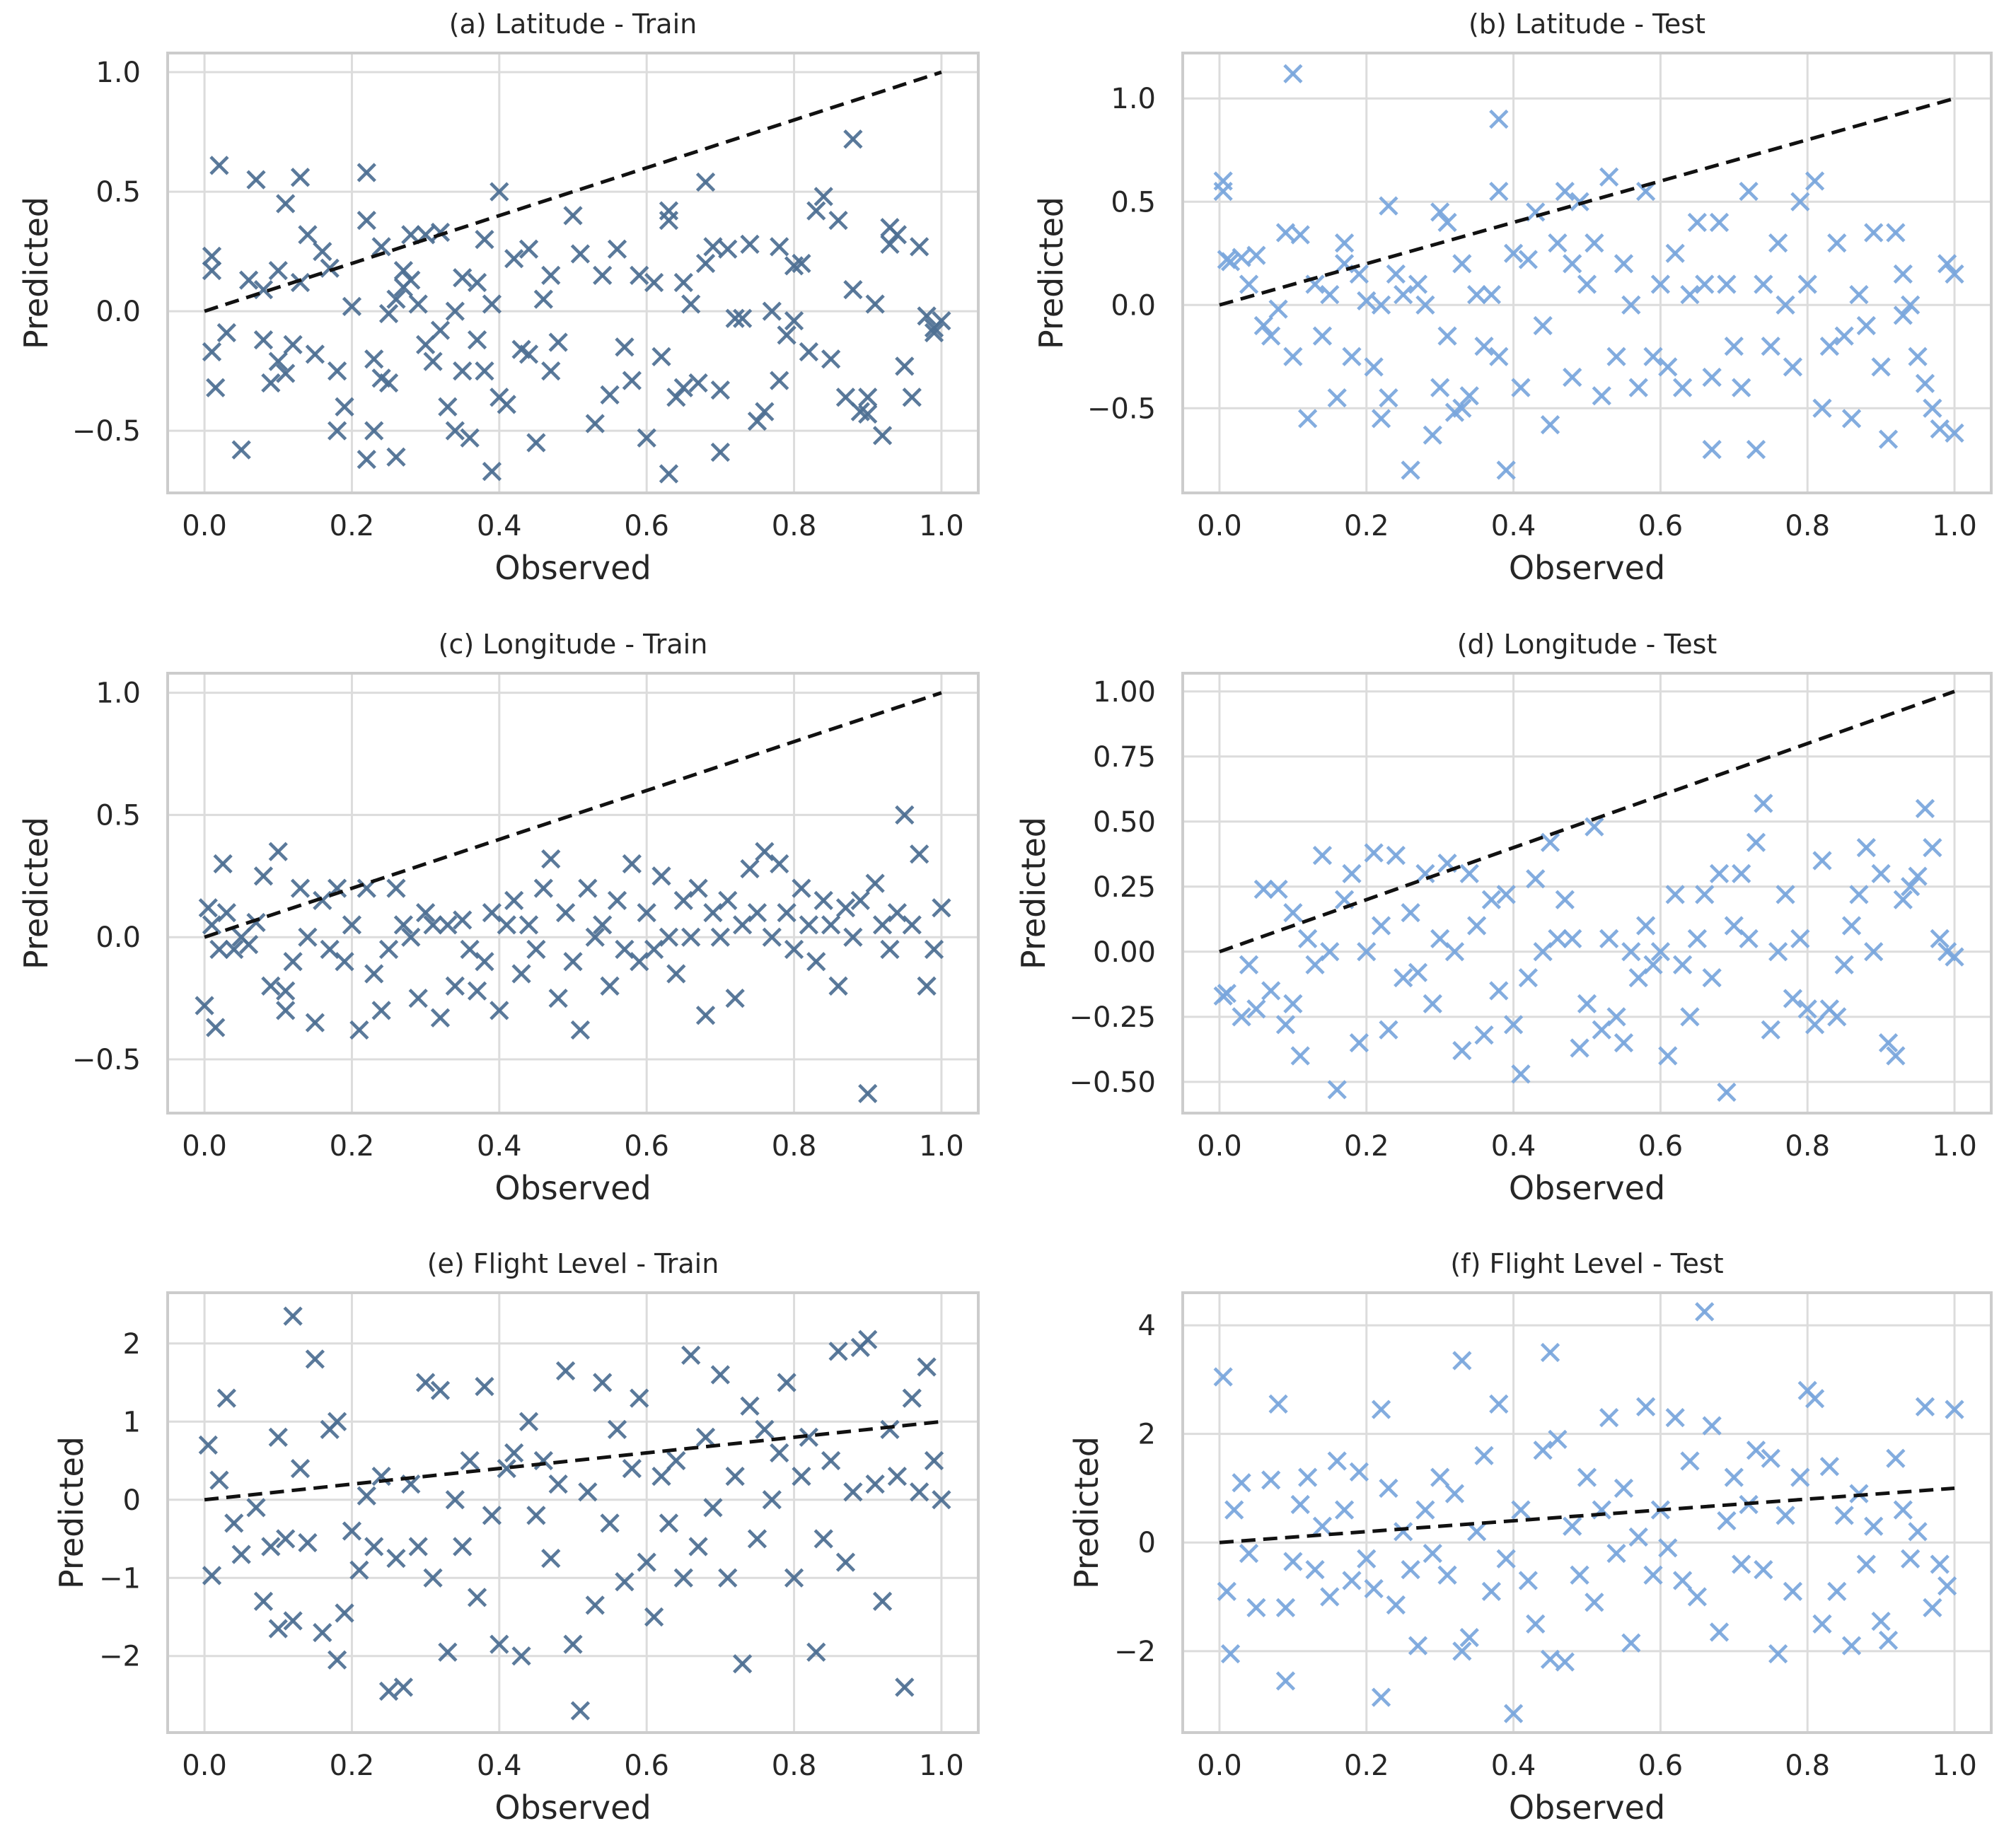  I want to click on x-tick-label: 0.6, so click(646, 1766).